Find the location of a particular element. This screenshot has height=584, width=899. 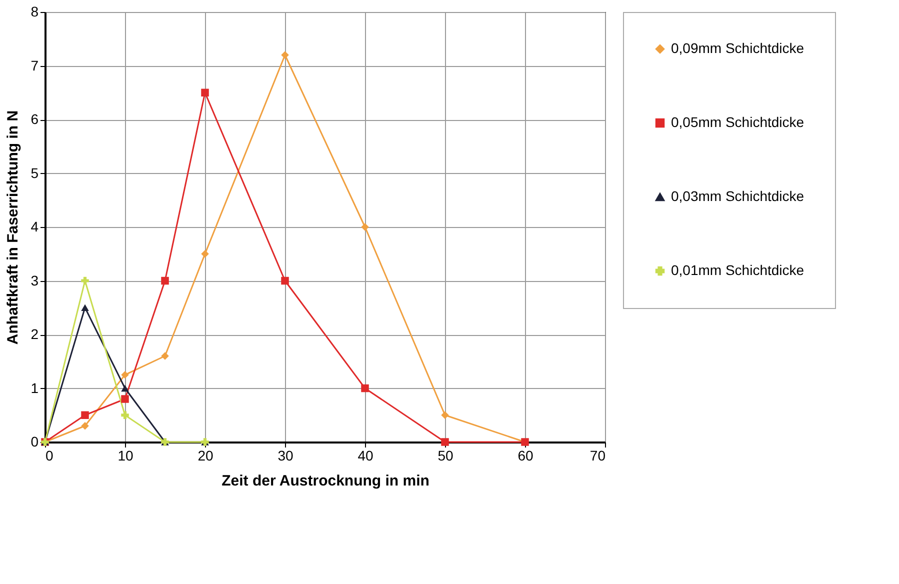

legend-label: 0,05mm Schichtdicke is located at coordinates (737, 122).